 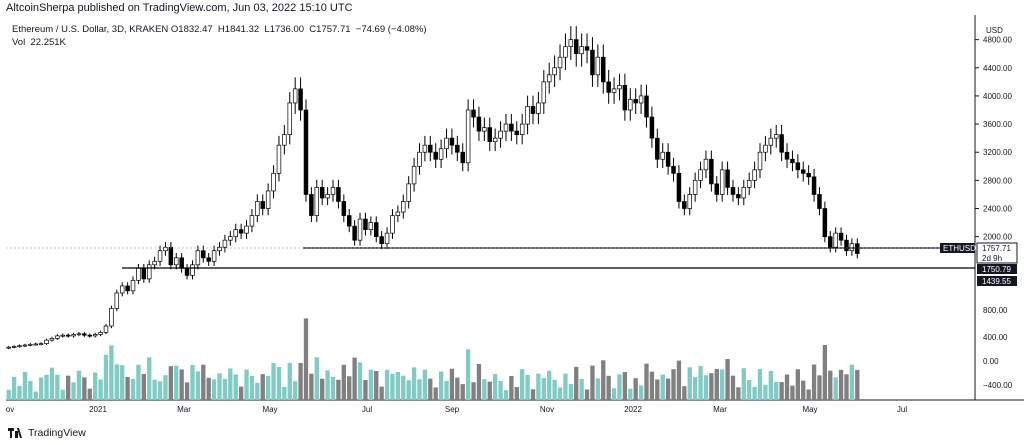 What do you see at coordinates (184, 409) in the screenshot?
I see `time-tick-label: Mar` at bounding box center [184, 409].